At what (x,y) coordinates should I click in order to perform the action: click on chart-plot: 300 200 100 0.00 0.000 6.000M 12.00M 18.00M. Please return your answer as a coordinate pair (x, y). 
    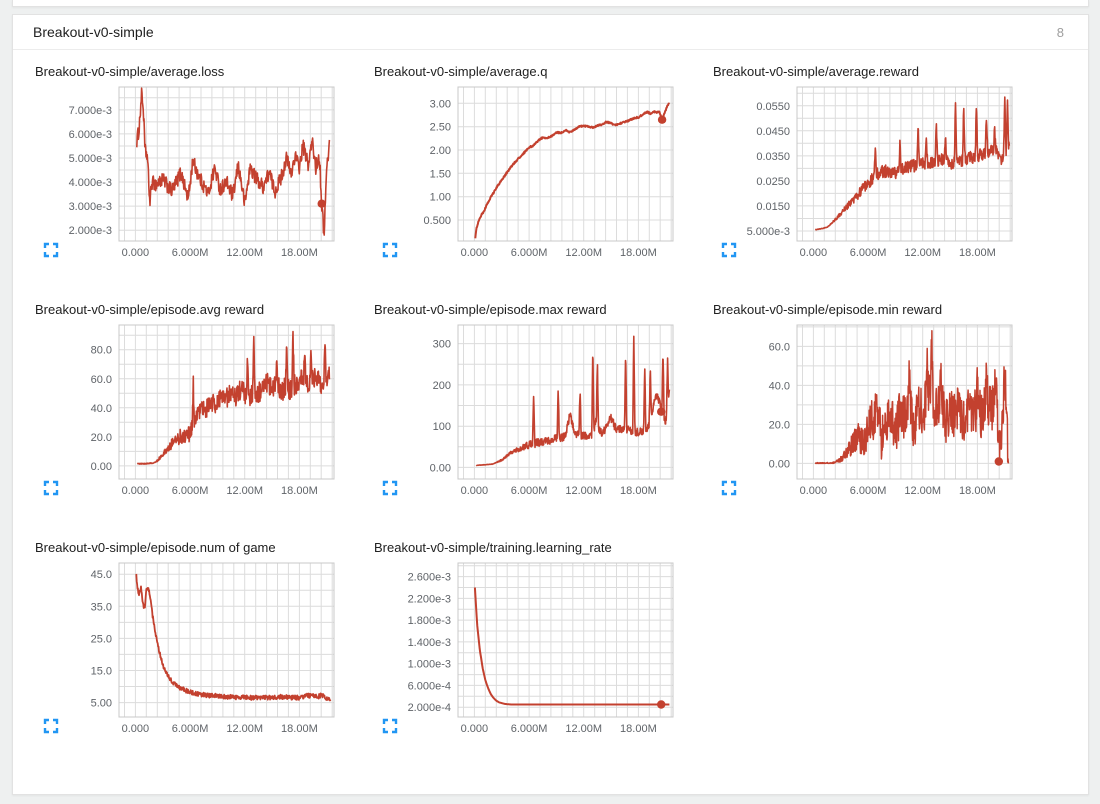
    Looking at the image, I should click on (540, 411).